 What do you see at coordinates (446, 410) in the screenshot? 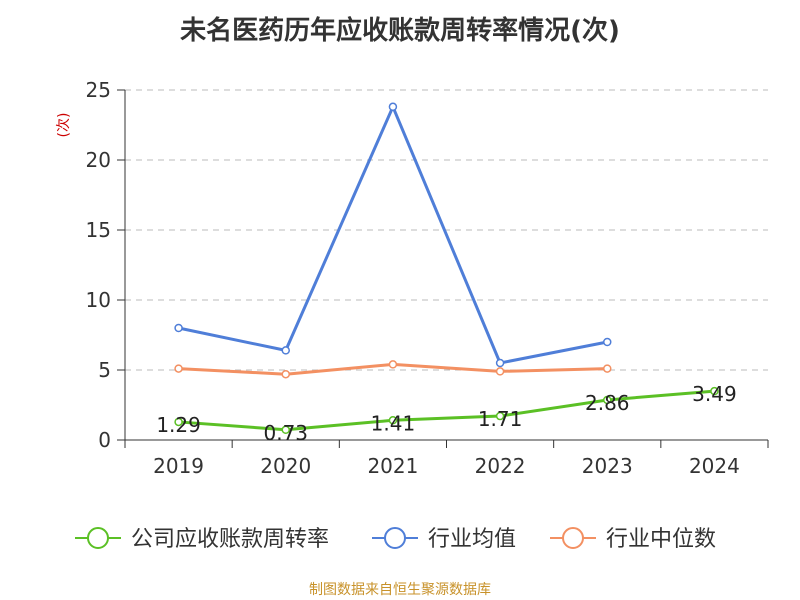
I see `series-line` at bounding box center [446, 410].